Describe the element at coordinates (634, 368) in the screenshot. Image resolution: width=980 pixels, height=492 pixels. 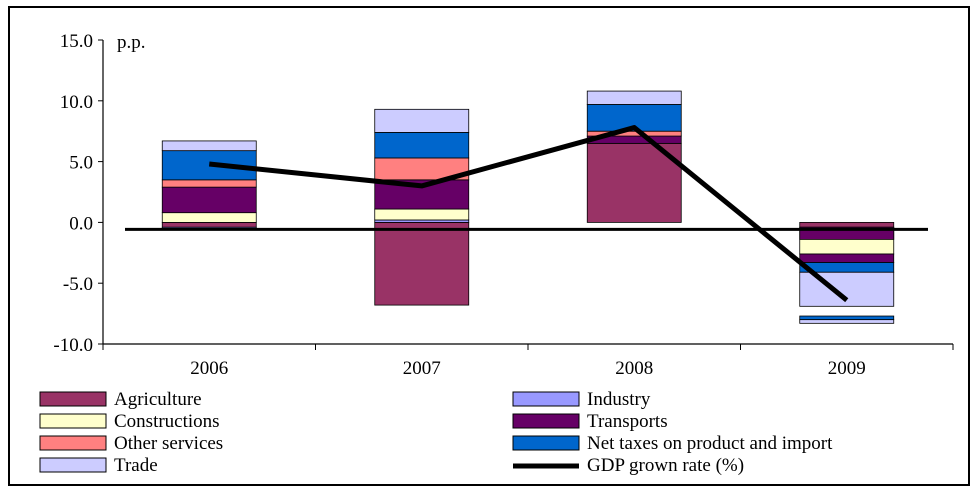
I see `x-tick-label: 2008` at that location.